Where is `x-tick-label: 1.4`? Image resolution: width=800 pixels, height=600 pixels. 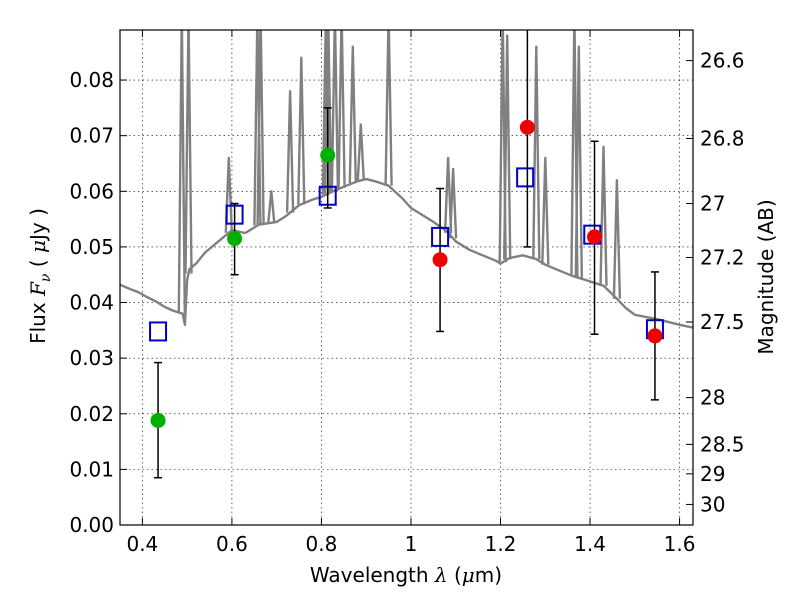 x-tick-label: 1.4 is located at coordinates (590, 544).